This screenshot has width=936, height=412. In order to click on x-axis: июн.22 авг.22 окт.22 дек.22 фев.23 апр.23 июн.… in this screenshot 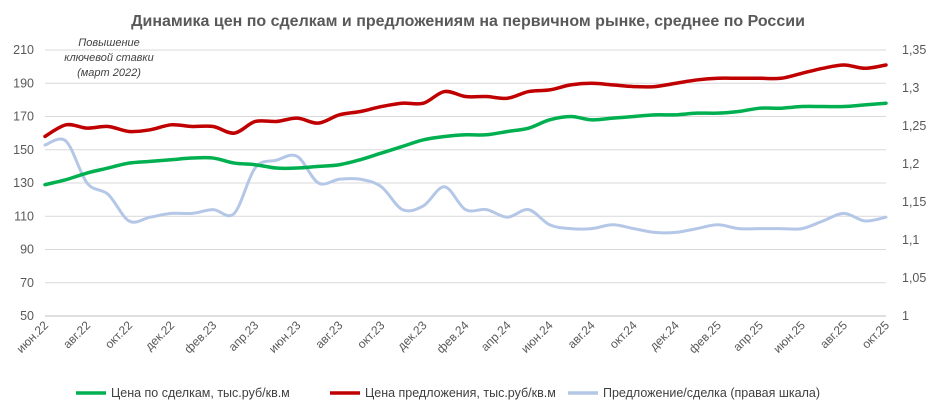, I will do `click(453, 335)`.